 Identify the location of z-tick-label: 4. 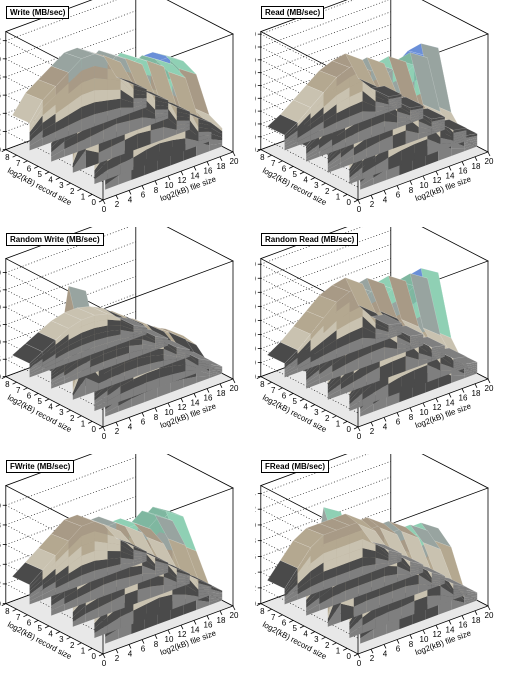
(0, 113).